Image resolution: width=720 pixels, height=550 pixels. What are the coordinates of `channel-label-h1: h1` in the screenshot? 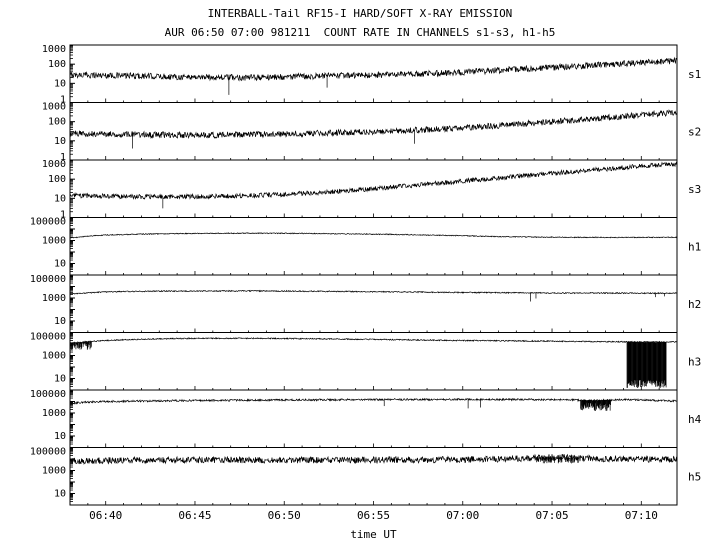 It's located at (694, 246).